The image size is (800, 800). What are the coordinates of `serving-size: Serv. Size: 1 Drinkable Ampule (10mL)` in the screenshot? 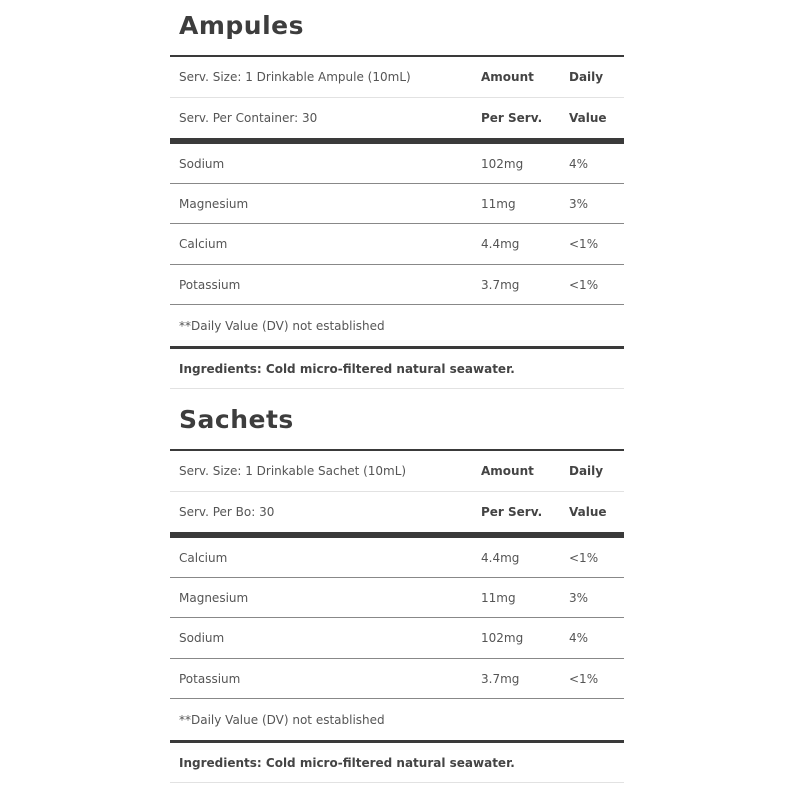 It's located at (295, 77).